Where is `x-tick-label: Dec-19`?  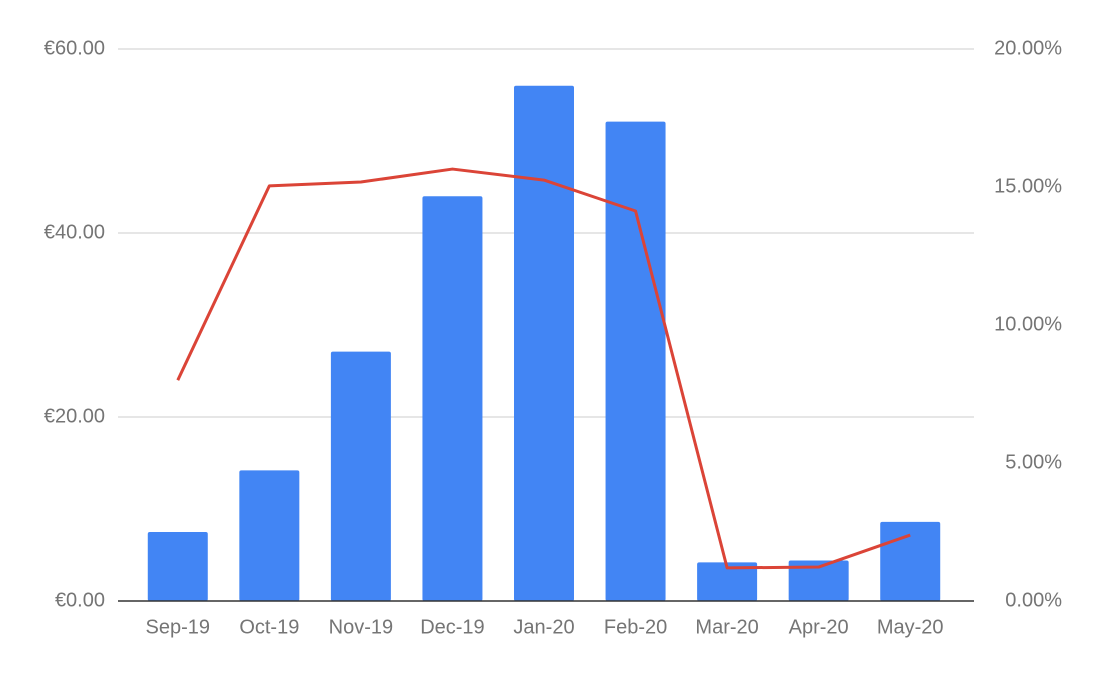 x-tick-label: Dec-19 is located at coordinates (452, 627).